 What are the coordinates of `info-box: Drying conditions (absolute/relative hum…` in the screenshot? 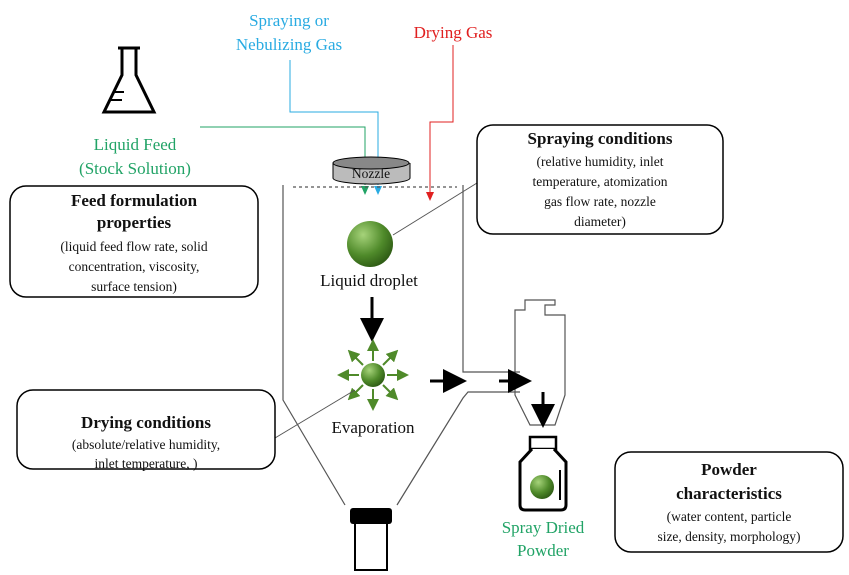 It's located at (146, 430).